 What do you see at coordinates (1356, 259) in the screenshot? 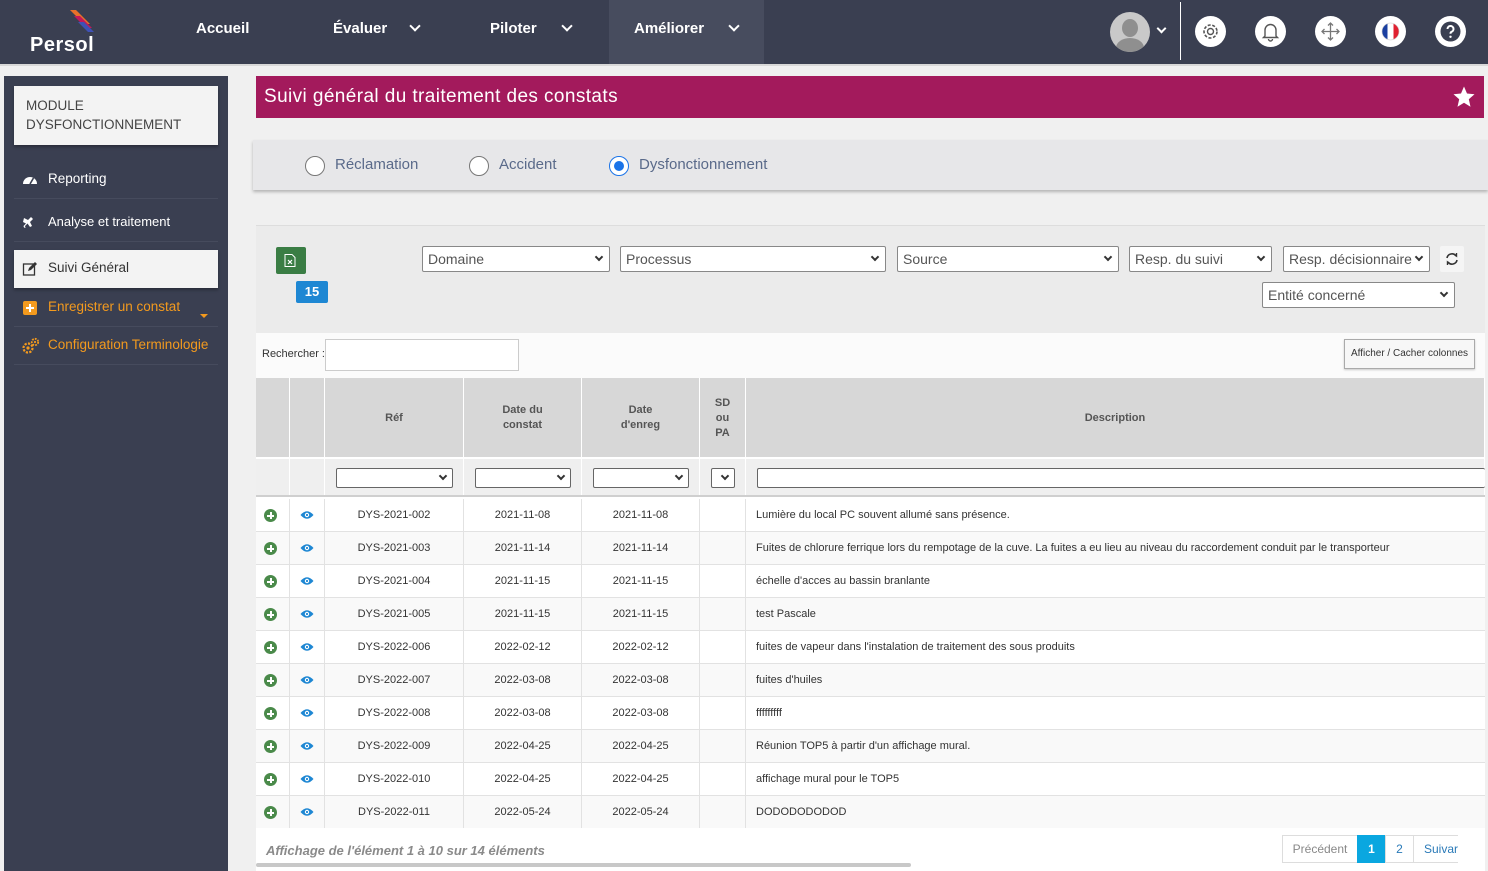
I see `resp-decisionnaire-select: Resp. décisionnaire` at bounding box center [1356, 259].